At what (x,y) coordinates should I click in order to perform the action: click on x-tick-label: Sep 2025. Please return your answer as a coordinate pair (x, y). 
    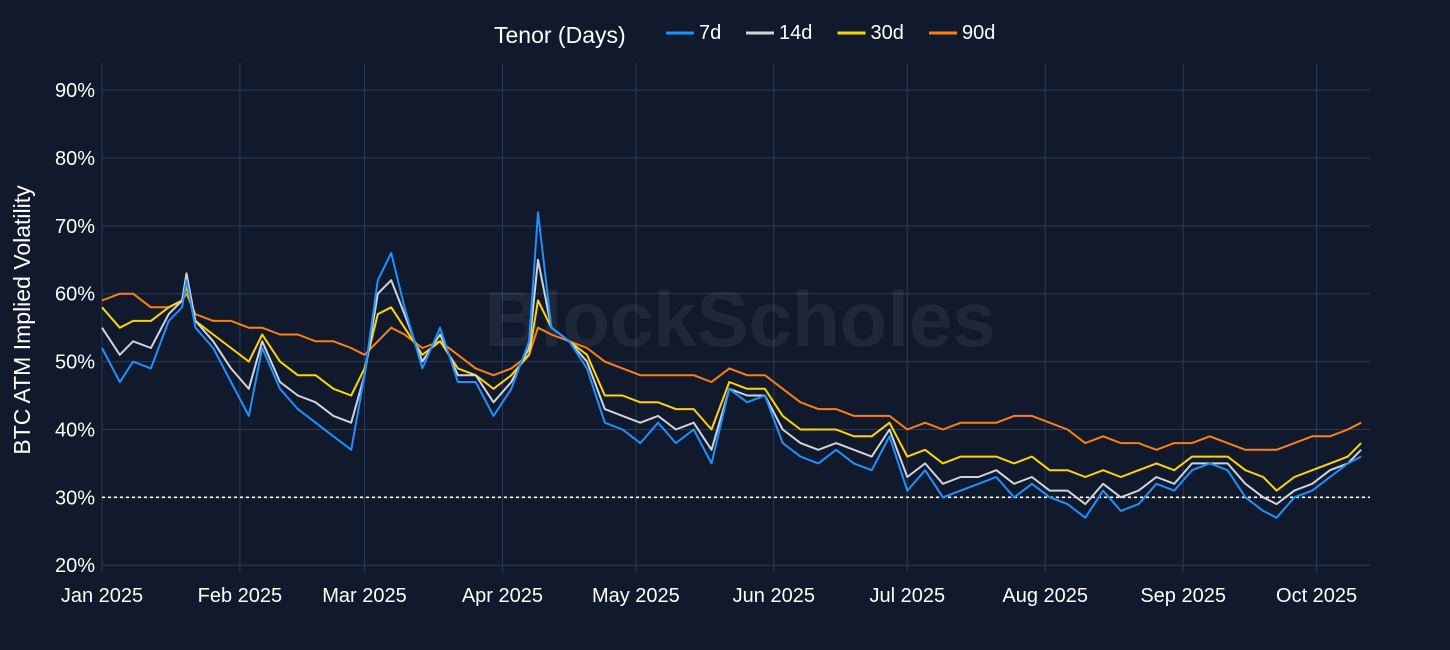
    Looking at the image, I should click on (1183, 596).